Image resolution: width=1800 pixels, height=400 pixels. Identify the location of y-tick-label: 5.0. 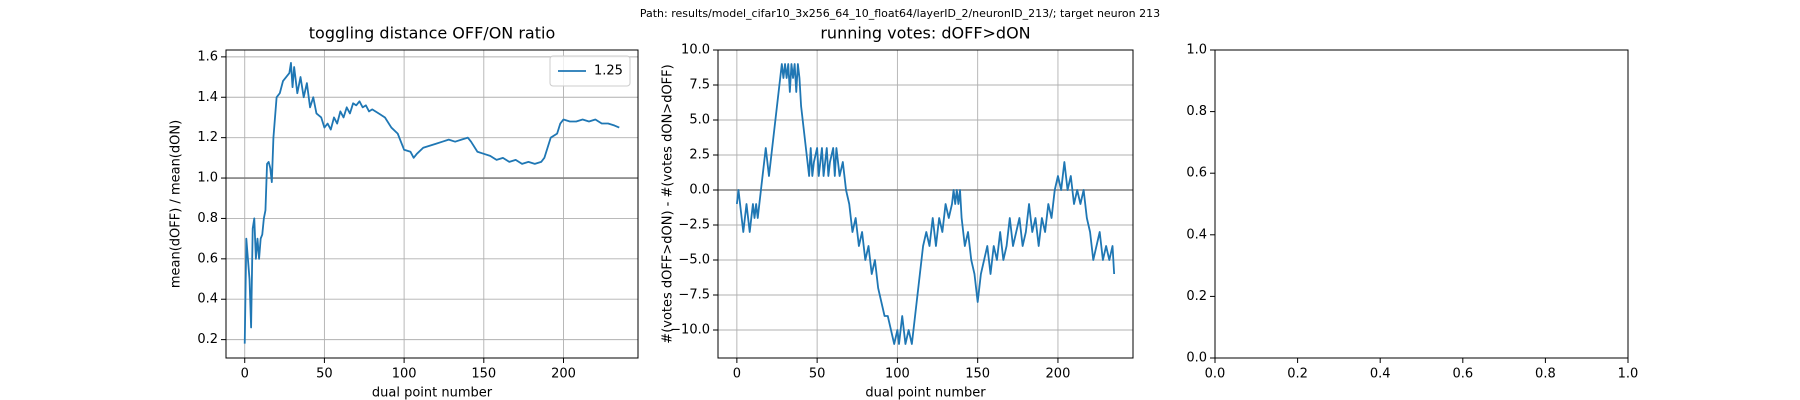
(699, 120).